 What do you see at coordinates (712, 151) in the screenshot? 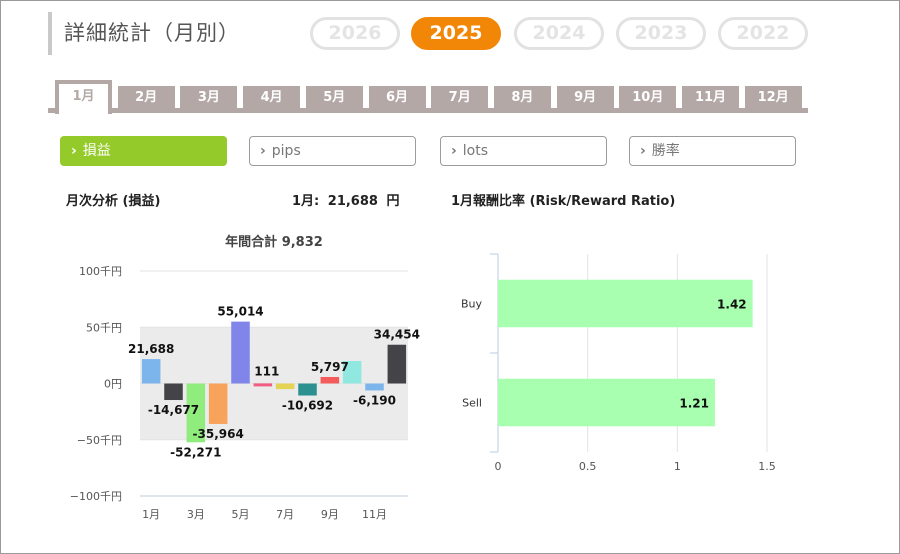
I see `metric-button-3: › 勝率` at bounding box center [712, 151].